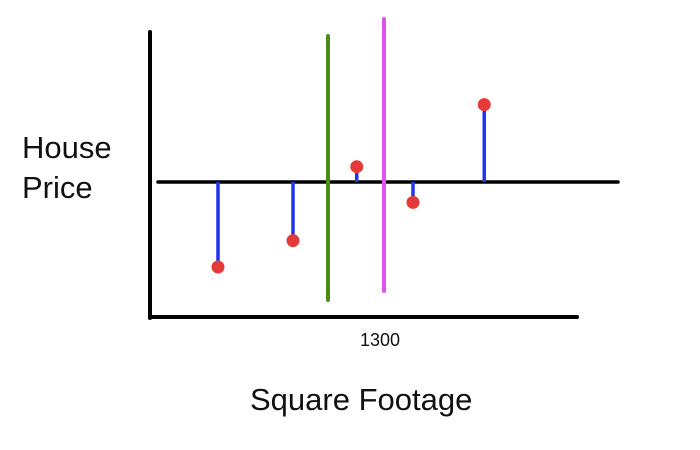 The width and height of the screenshot is (700, 450). I want to click on y-axis-label-line1: House, so click(67, 147).